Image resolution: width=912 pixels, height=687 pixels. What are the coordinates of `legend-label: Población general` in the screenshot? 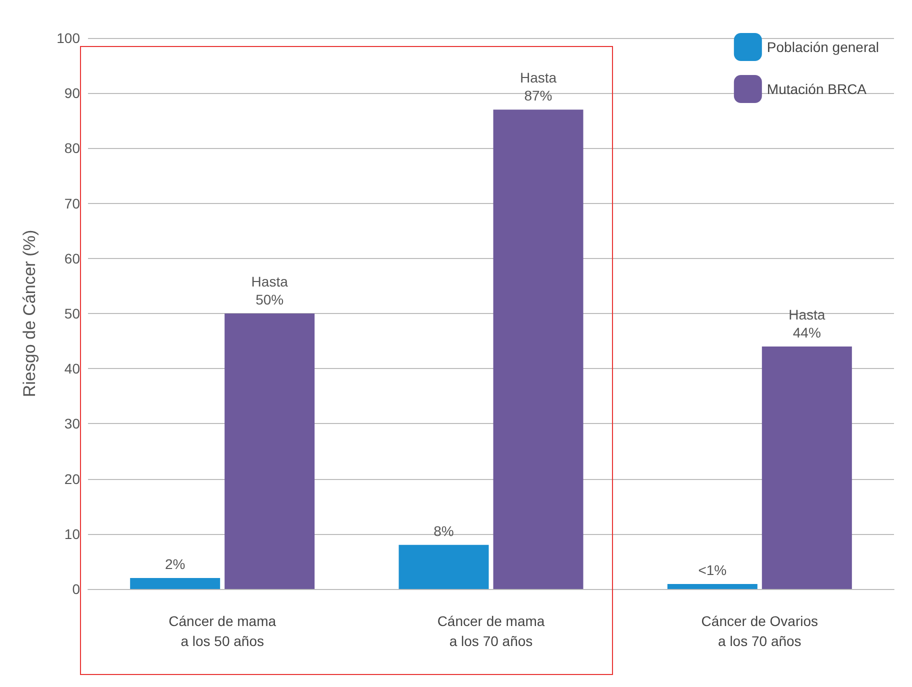 It's located at (823, 47).